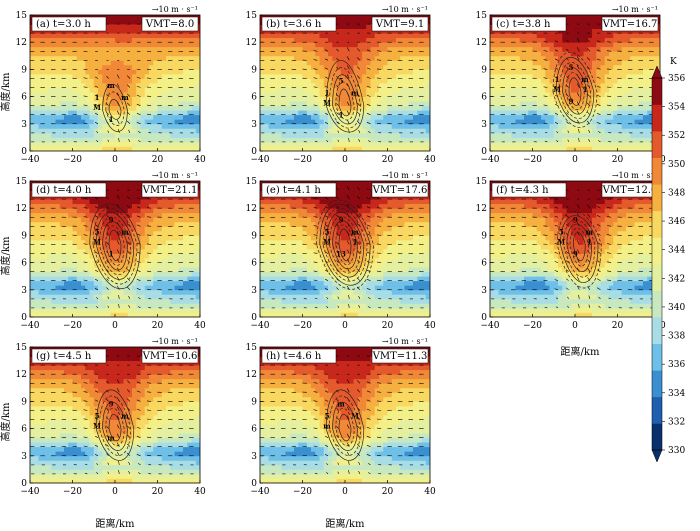 This screenshot has width=700, height=531. I want to click on vmt-text: VMT=8.0, so click(169, 24).